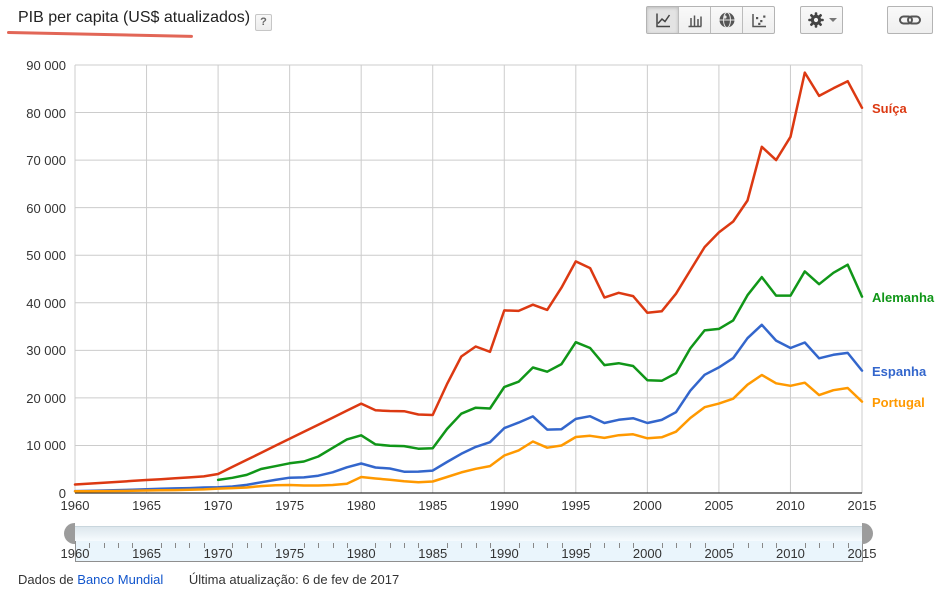 This screenshot has width=937, height=593. Describe the element at coordinates (46, 161) in the screenshot. I see `y-tick-label: 70 000` at that location.